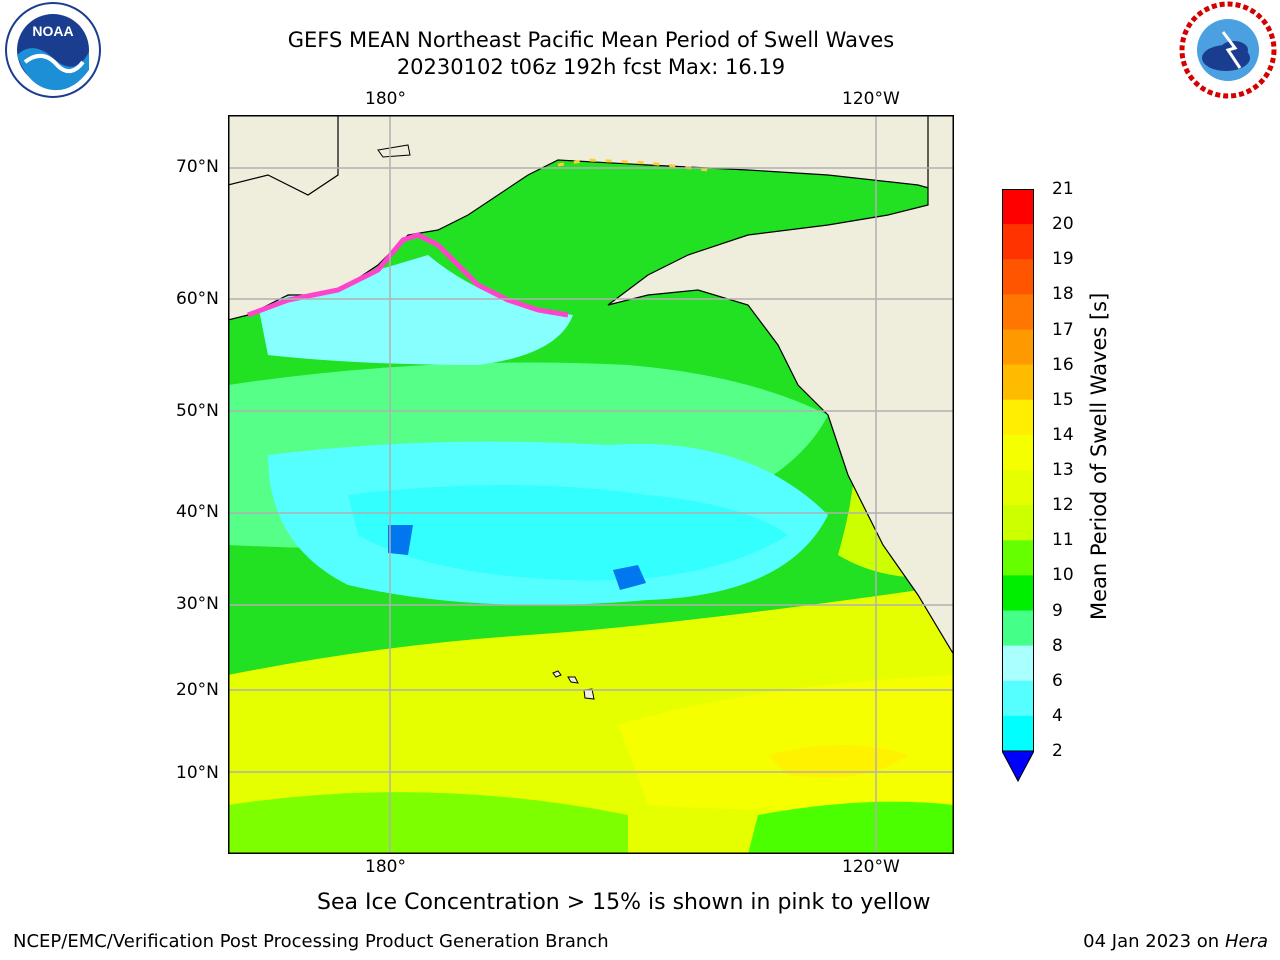 The width and height of the screenshot is (1280, 960). I want to click on map-subtitle: 20230102 t06z 192h fcst Max: 16.19, so click(591, 67).